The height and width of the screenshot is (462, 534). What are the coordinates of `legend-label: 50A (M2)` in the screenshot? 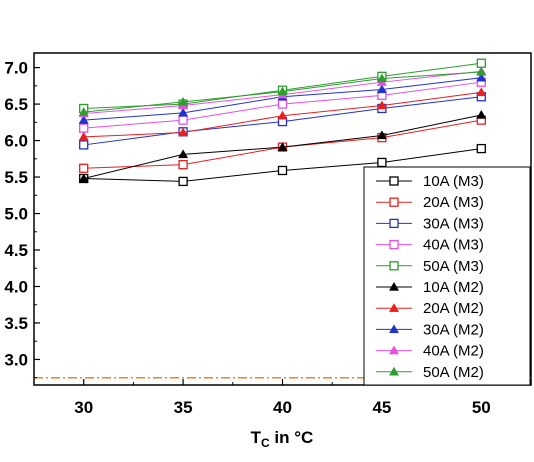 It's located at (453, 372).